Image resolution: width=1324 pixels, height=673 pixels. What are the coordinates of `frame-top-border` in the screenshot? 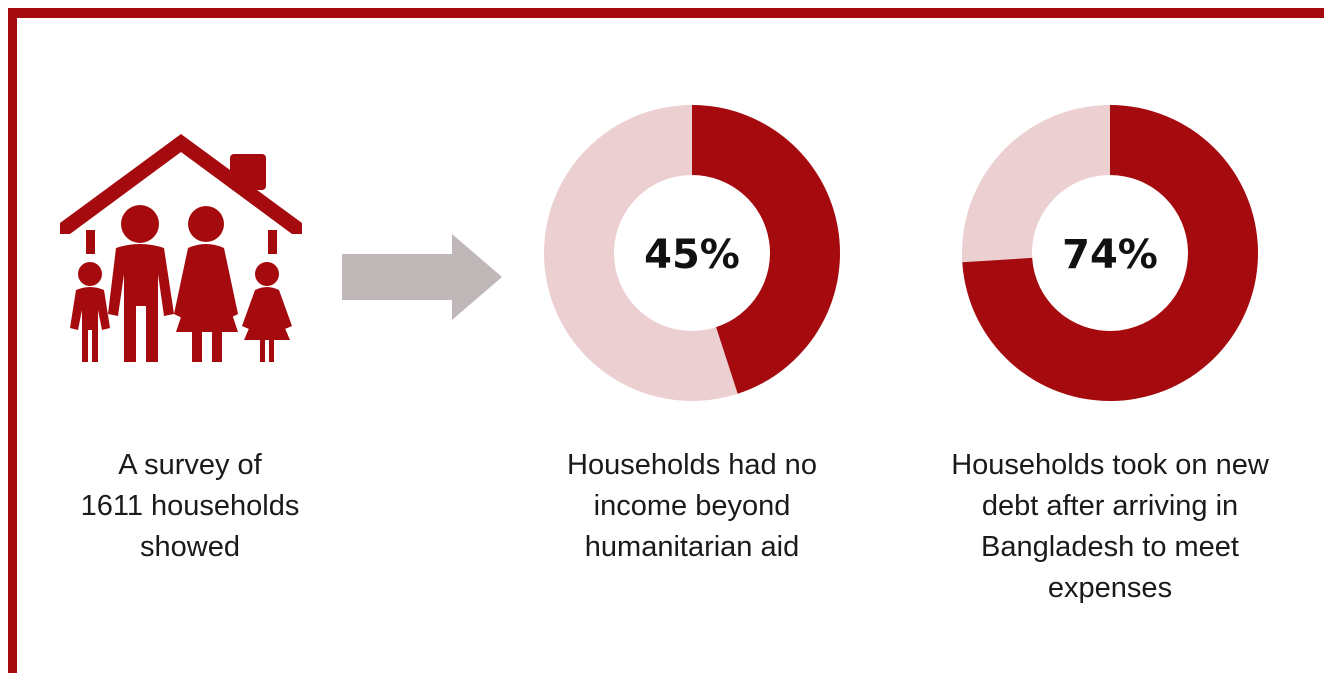 It's located at (666, 13).